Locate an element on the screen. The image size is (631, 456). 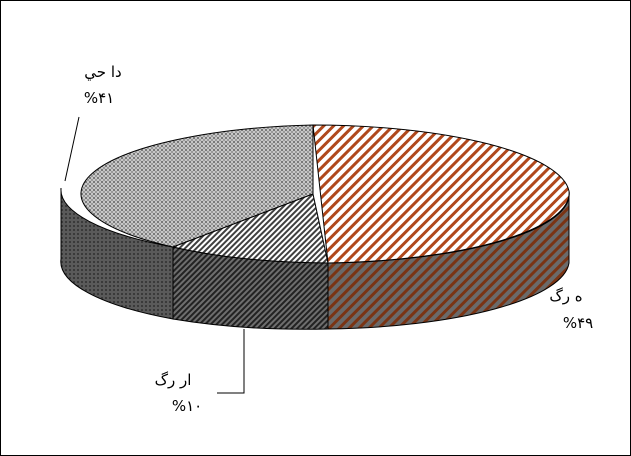
slice-percent-small: %۱۰ is located at coordinates (187, 406).